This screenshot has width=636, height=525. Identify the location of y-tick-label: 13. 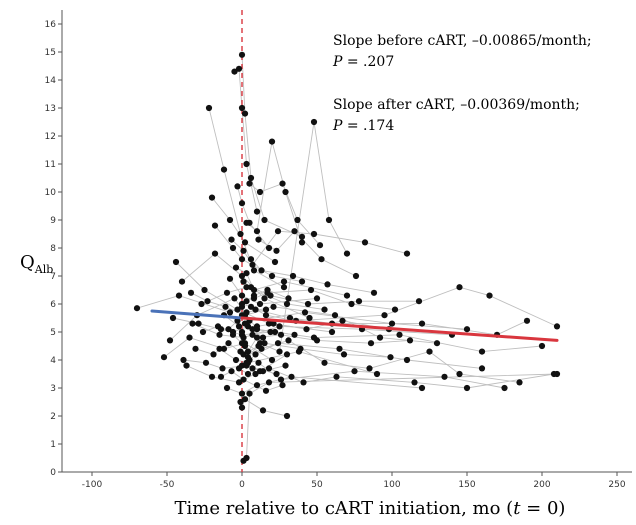
(50, 109).